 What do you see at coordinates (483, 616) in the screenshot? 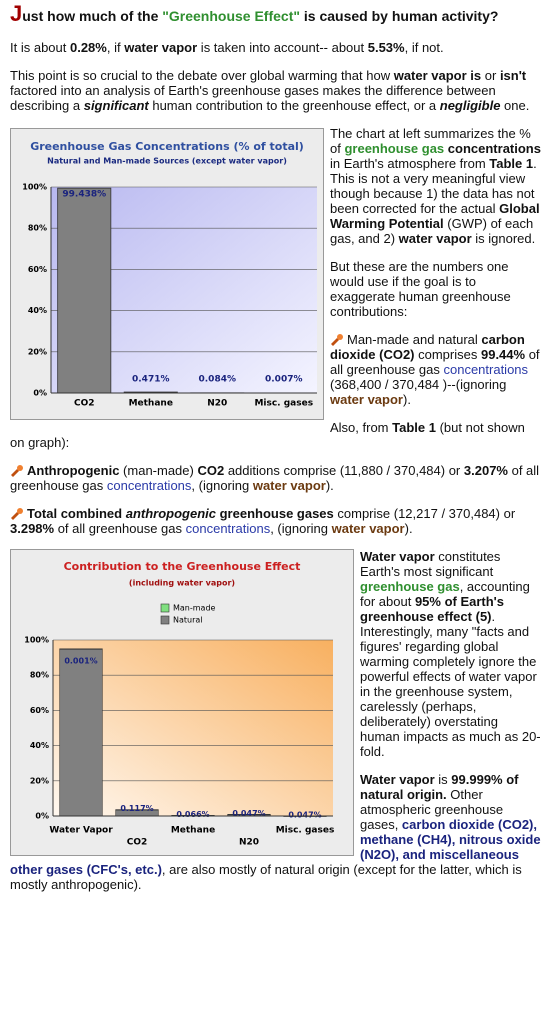
I see `text-run: (5)` at bounding box center [483, 616].